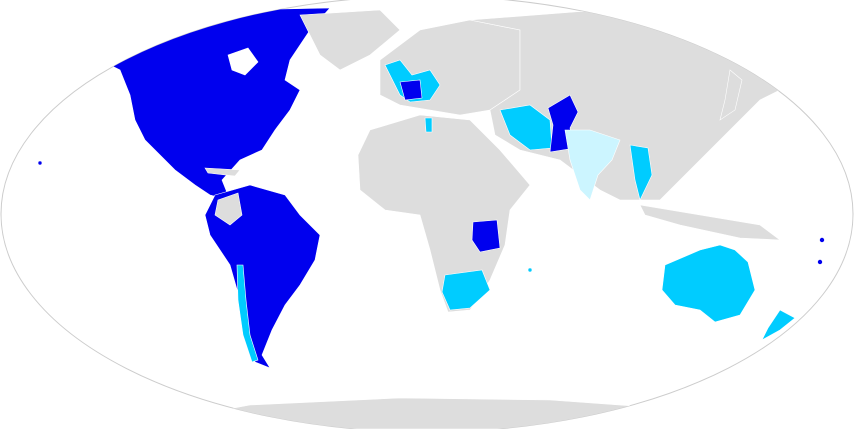 Image resolution: width=855 pixels, height=429 pixels. I want to click on region-cuba, so click(222, 172).